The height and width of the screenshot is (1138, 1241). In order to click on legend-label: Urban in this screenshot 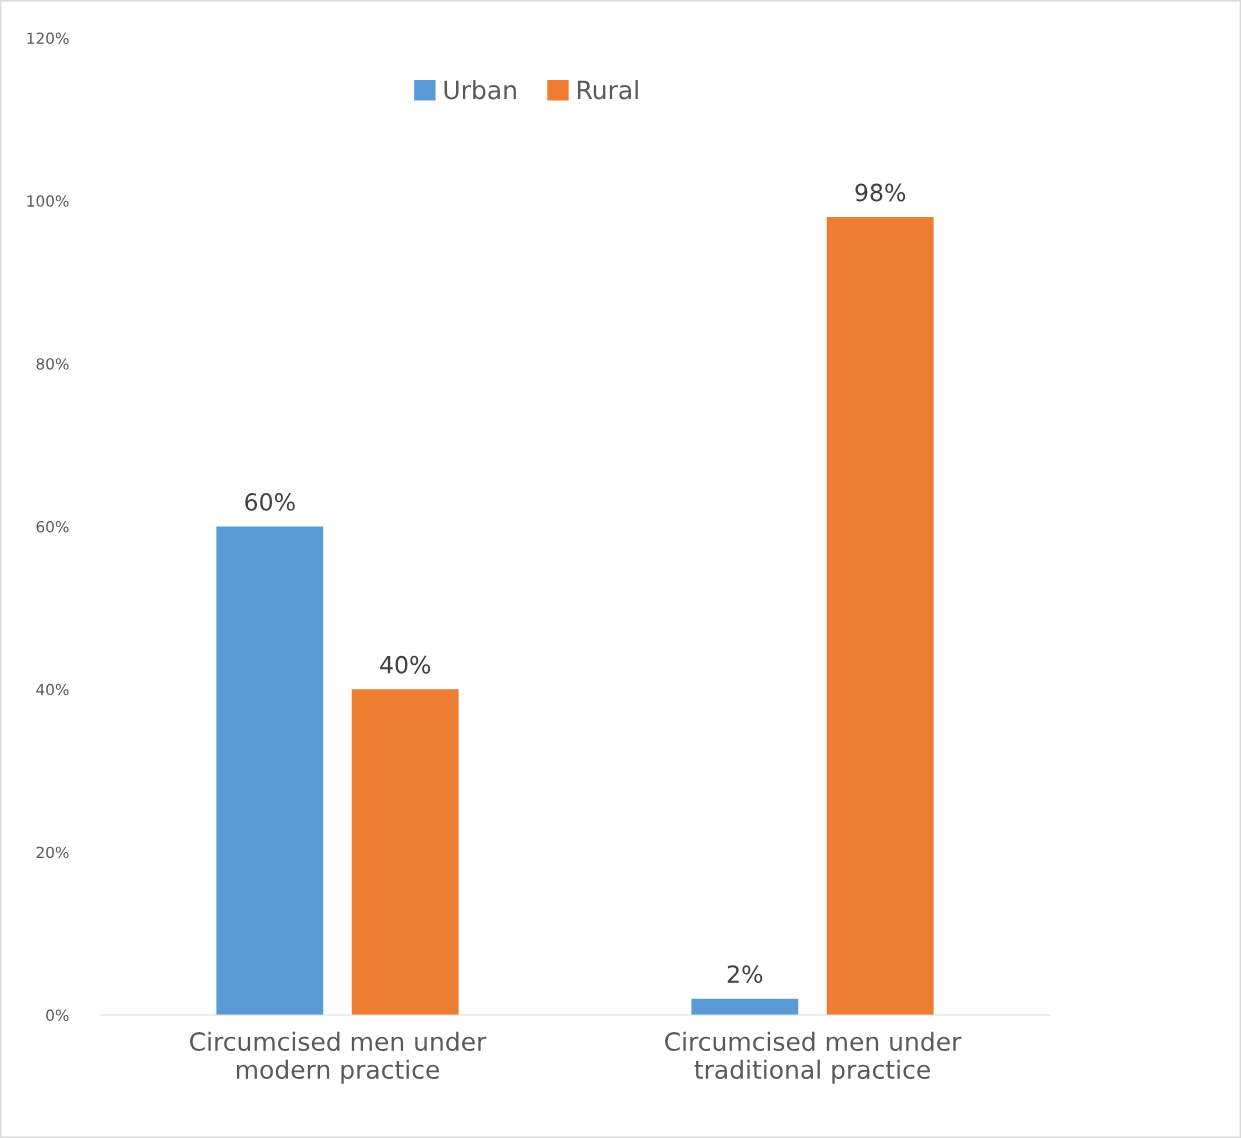, I will do `click(480, 90)`.